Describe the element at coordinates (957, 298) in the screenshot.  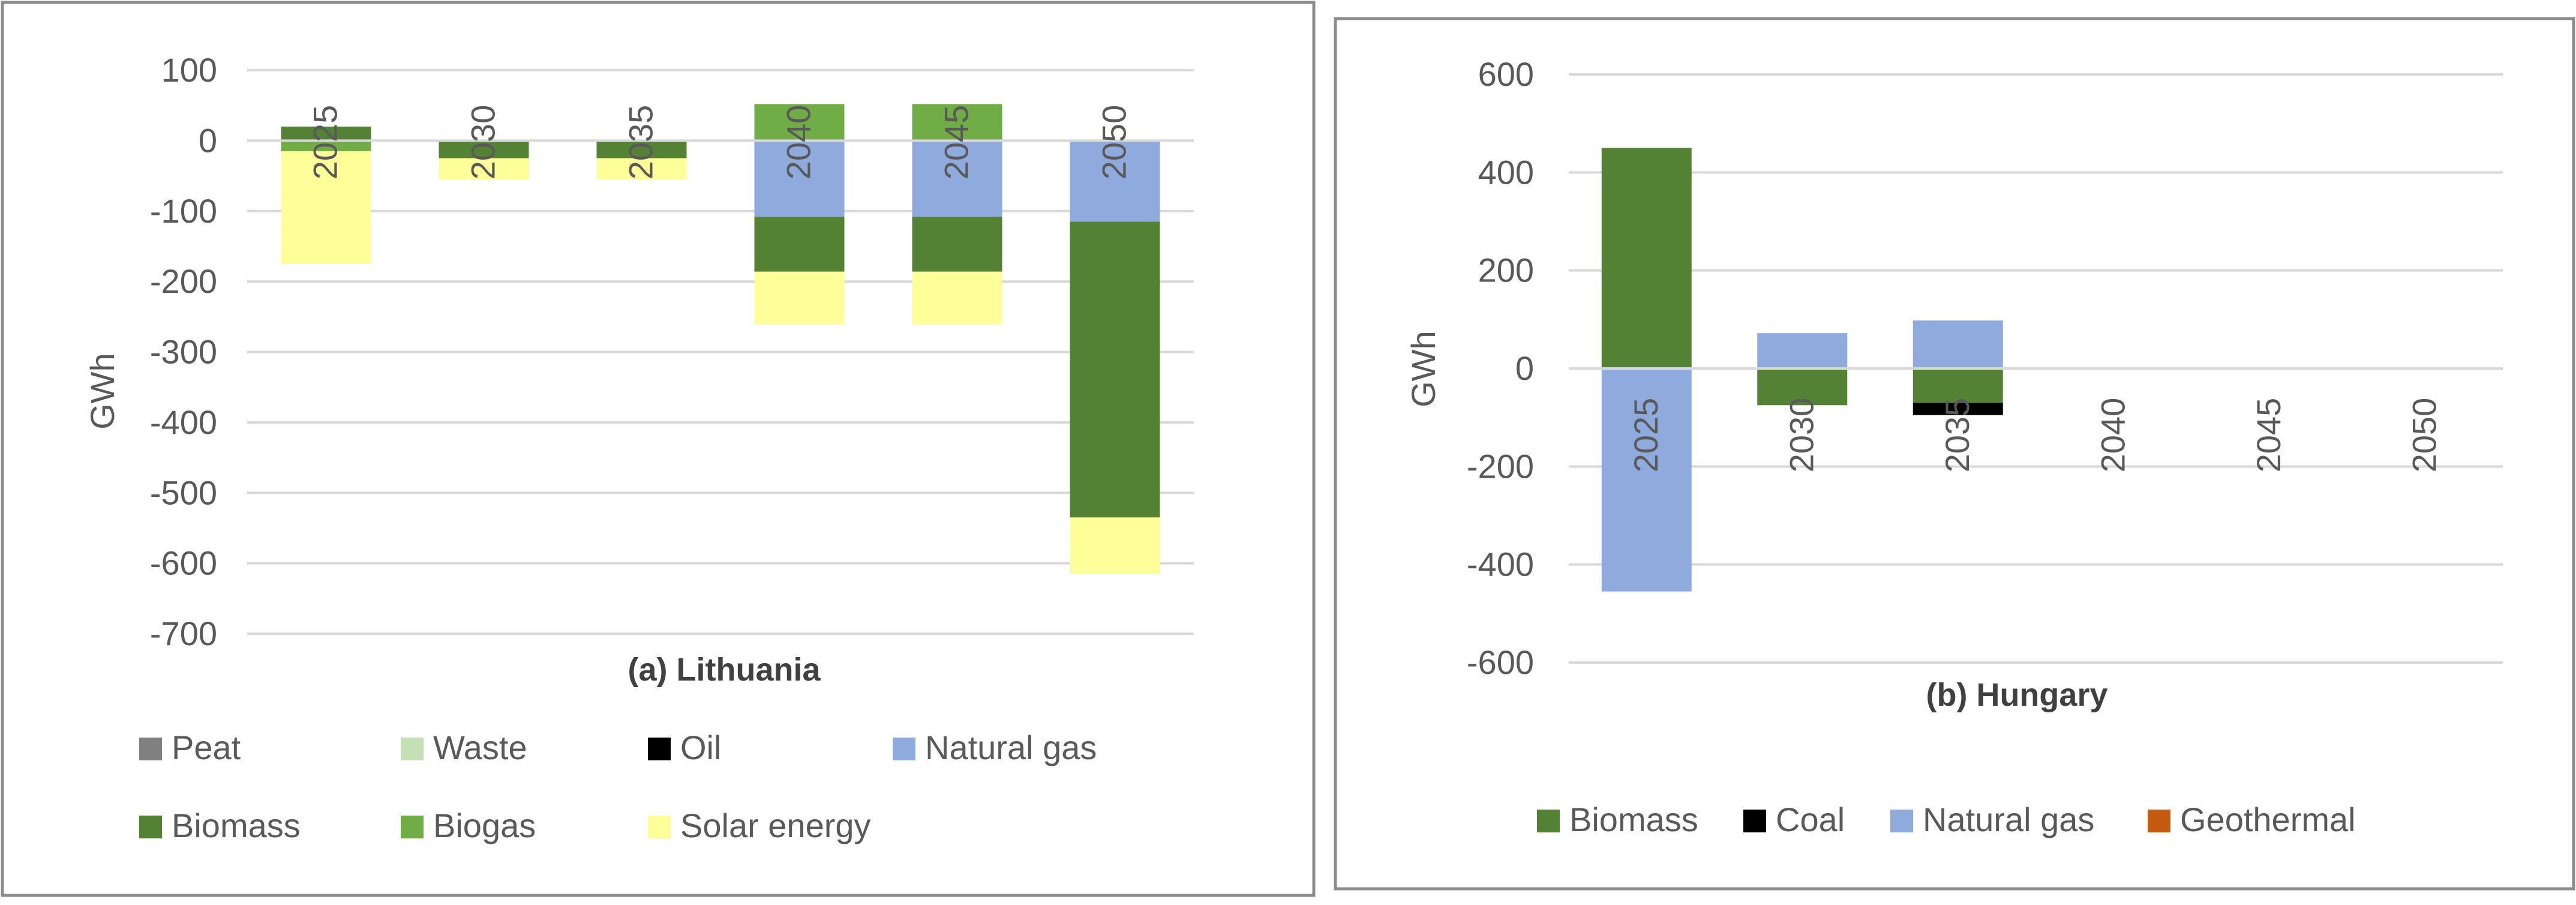
I see `lithuania-bar-solar-energy-2045` at that location.